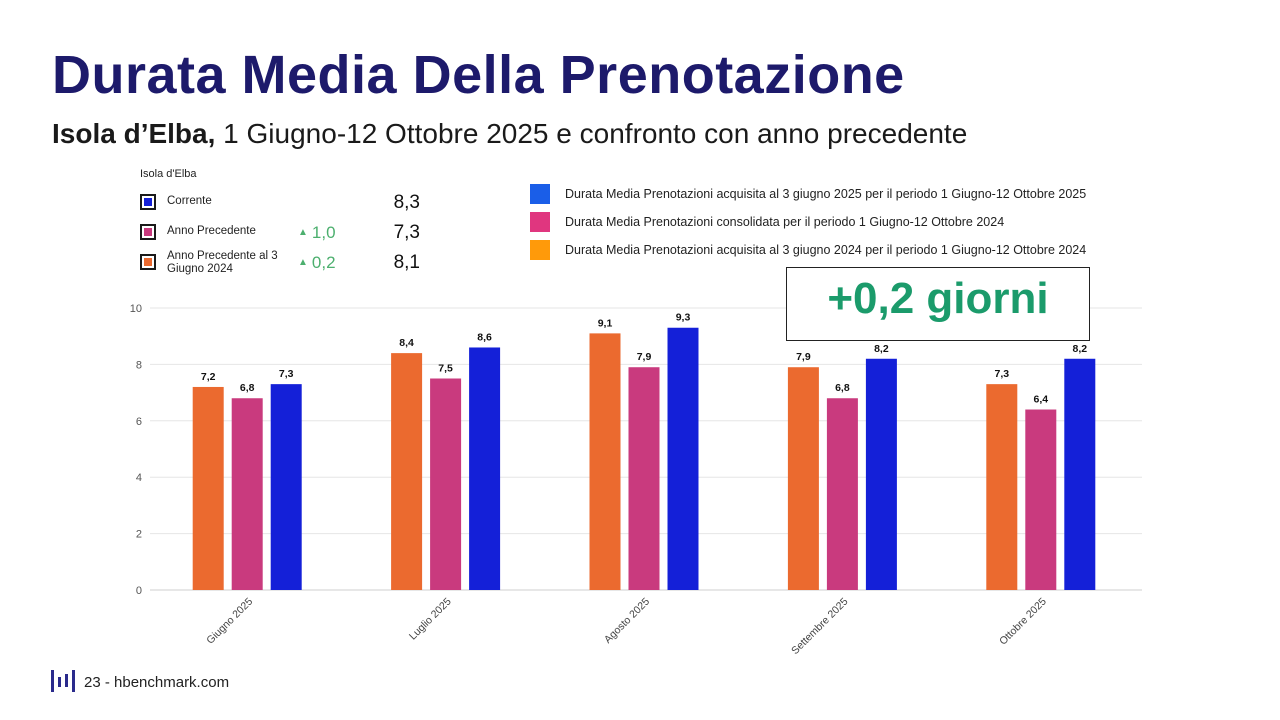 The height and width of the screenshot is (720, 1280). Describe the element at coordinates (168, 174) in the screenshot. I see `kpi-header: Isola d'Elba` at that location.